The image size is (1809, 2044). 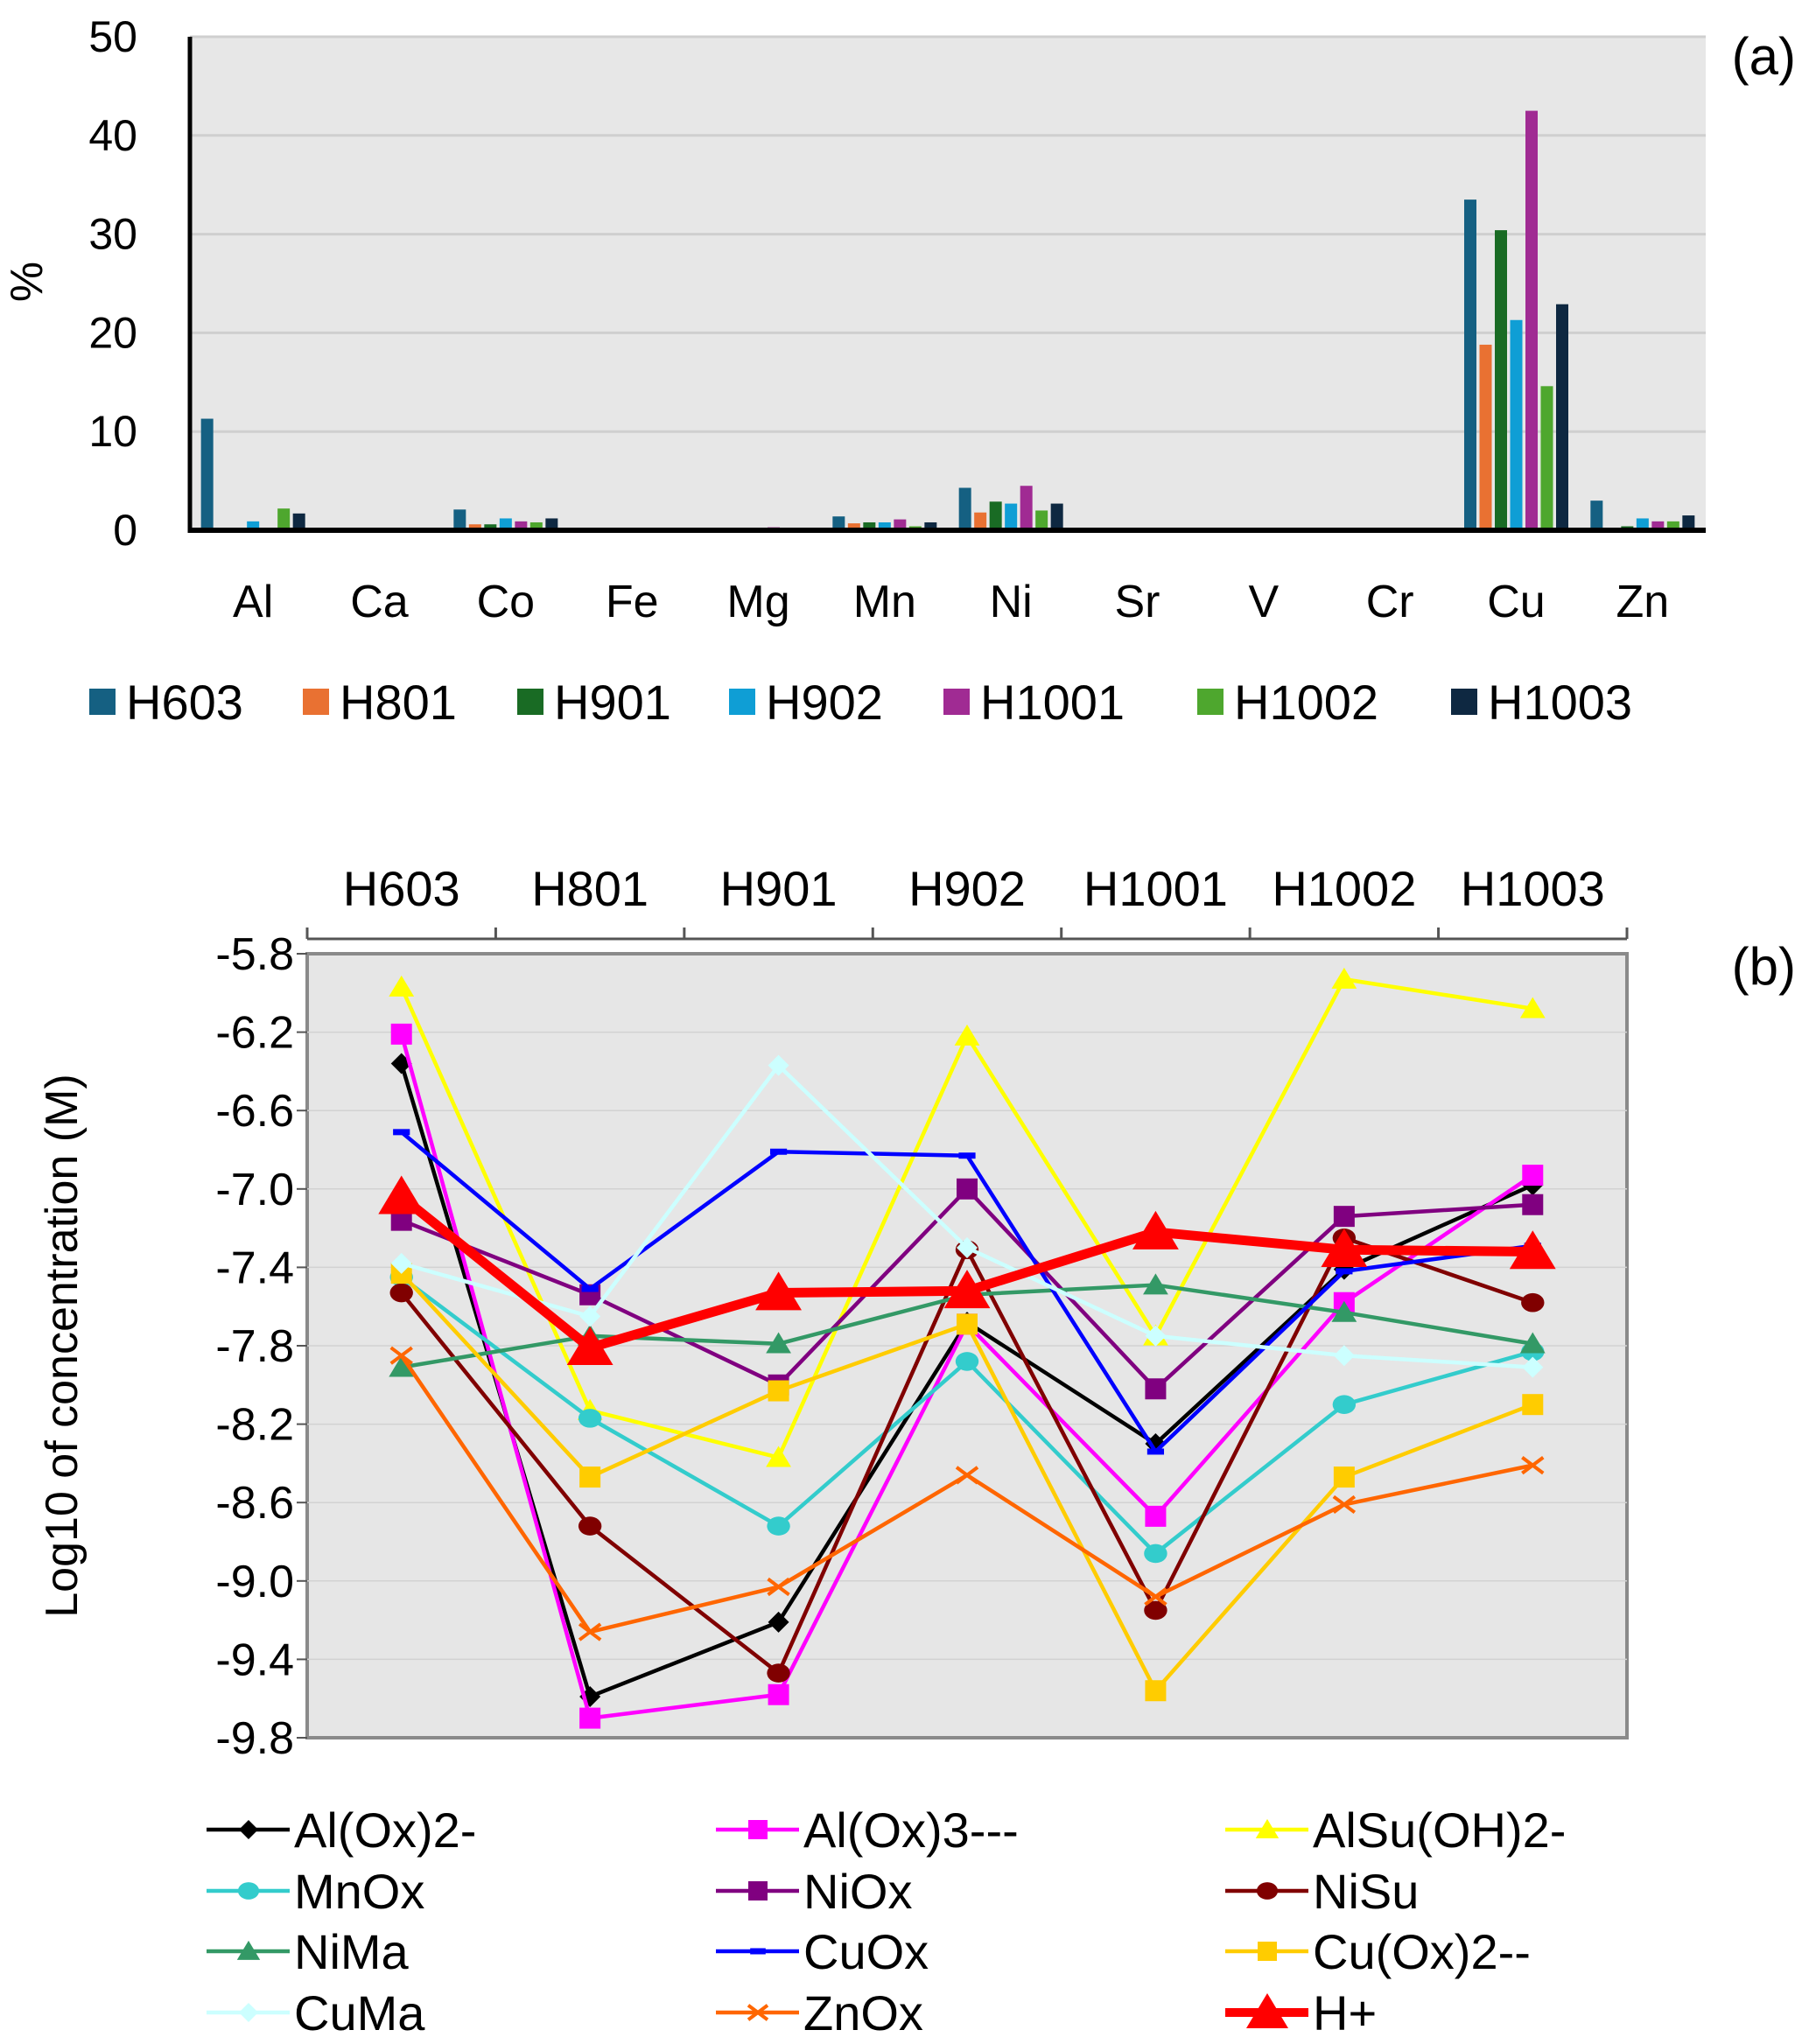 What do you see at coordinates (778, 1391) in the screenshot?
I see `data-point-Cu(Ox)2---H901` at bounding box center [778, 1391].